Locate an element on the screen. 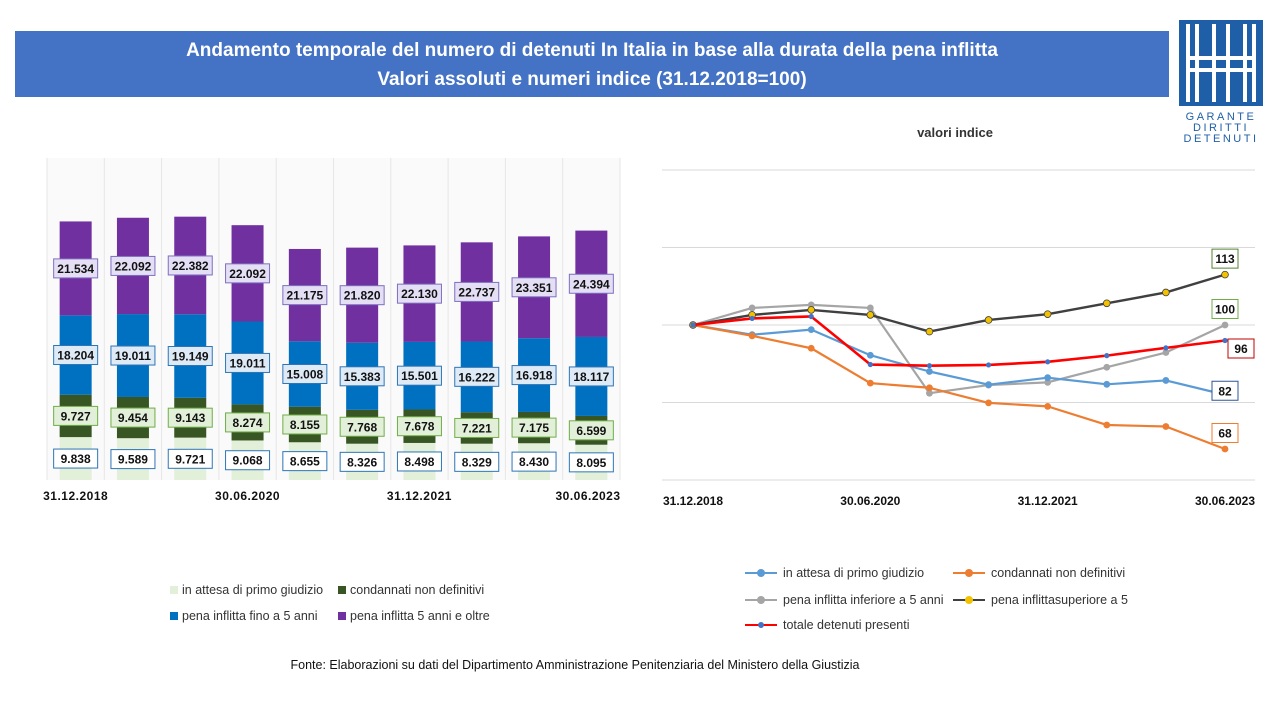 This screenshot has height=720, width=1280. line-chart-title: valori indice is located at coordinates (955, 132).